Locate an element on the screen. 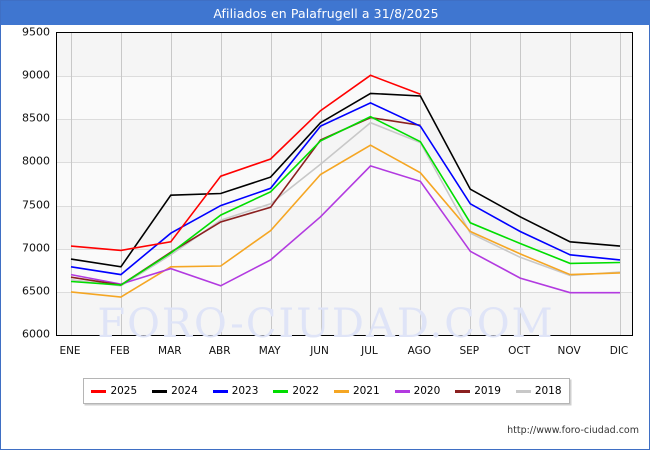  legend-item-2019: 2019 is located at coordinates (478, 391).